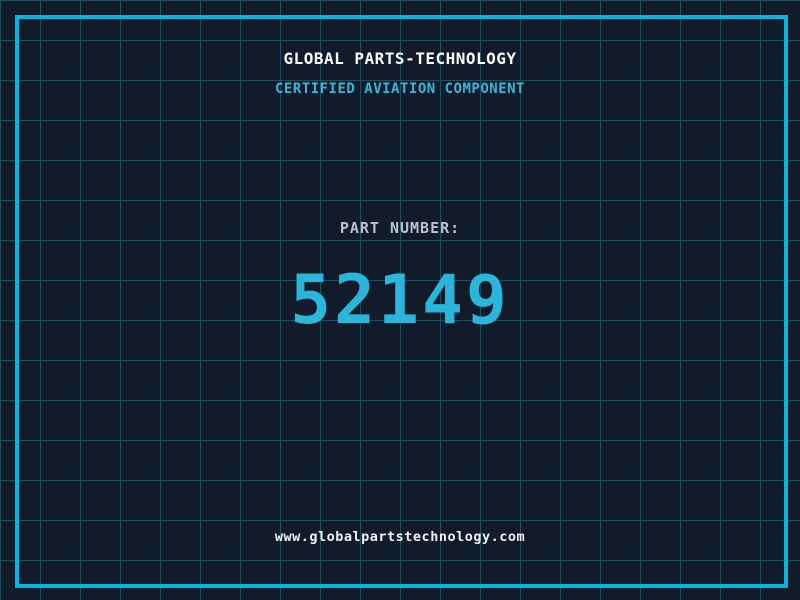  I want to click on part-number-label: PART NUMBER:, so click(400, 228).